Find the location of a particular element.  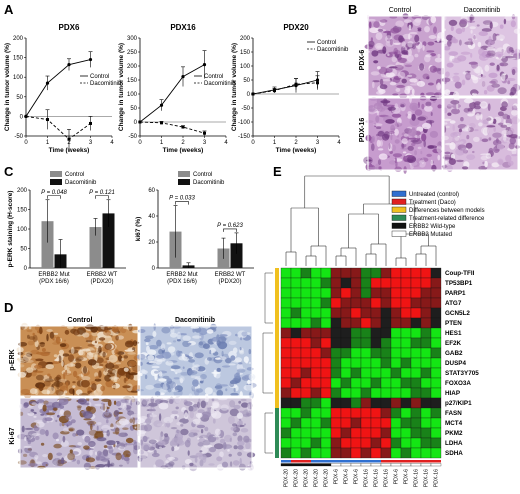

sample-label: PDX-20 is located at coordinates (327, 478).